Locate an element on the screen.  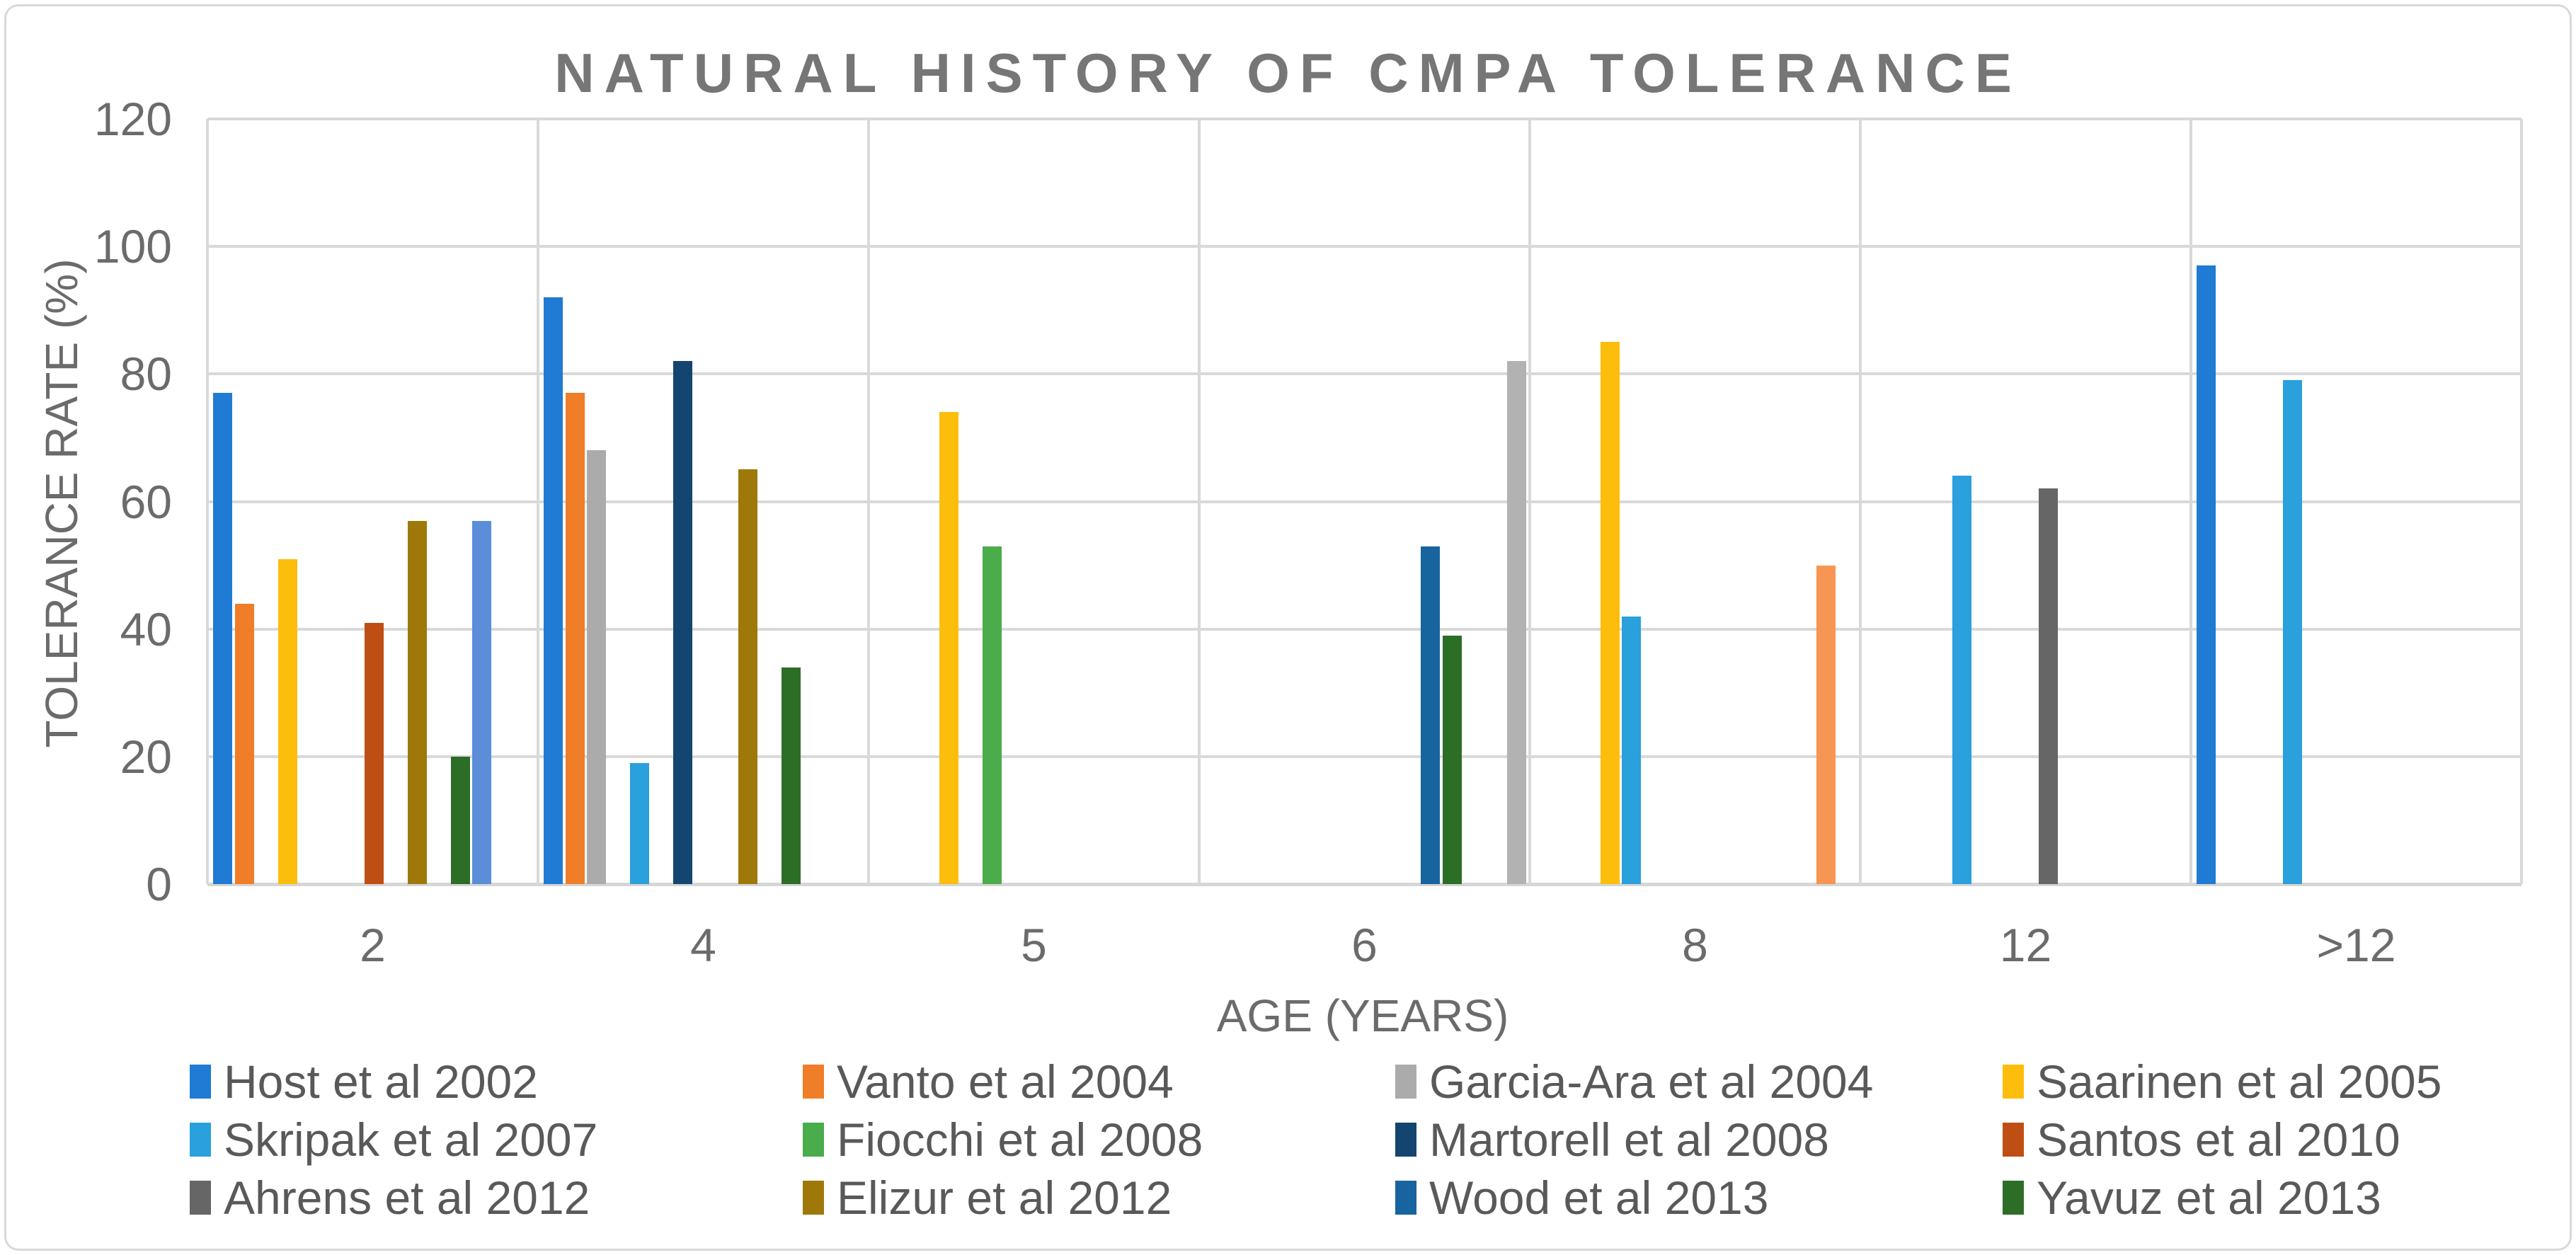
x-axis-title: AGE (YEARS) is located at coordinates (1362, 1016).